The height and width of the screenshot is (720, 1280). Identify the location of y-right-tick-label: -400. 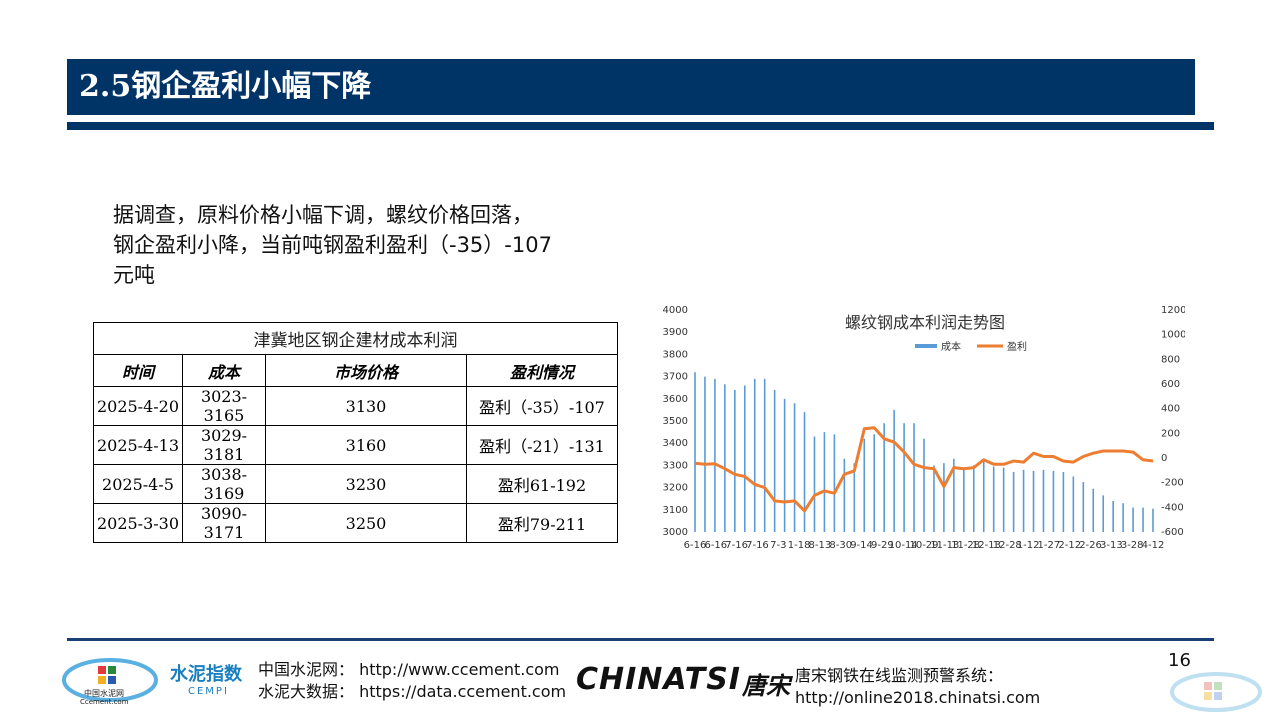
(1172, 507).